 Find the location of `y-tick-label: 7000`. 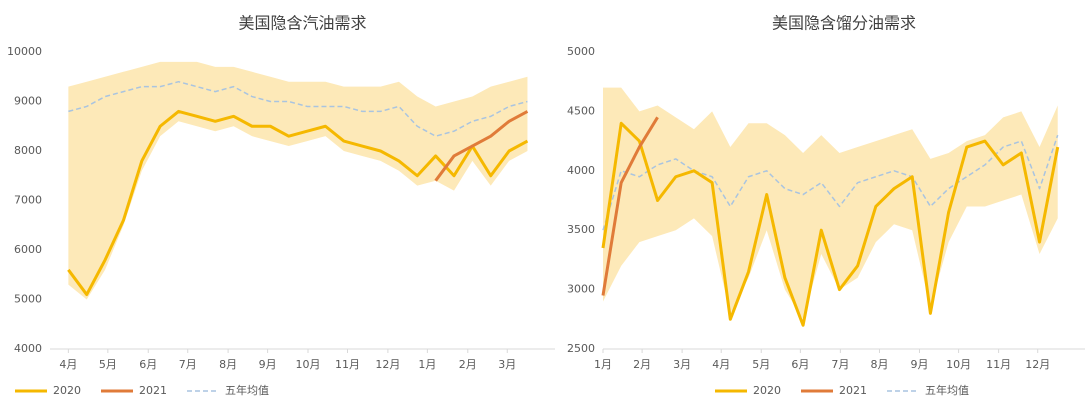

y-tick-label: 7000 is located at coordinates (28, 200).